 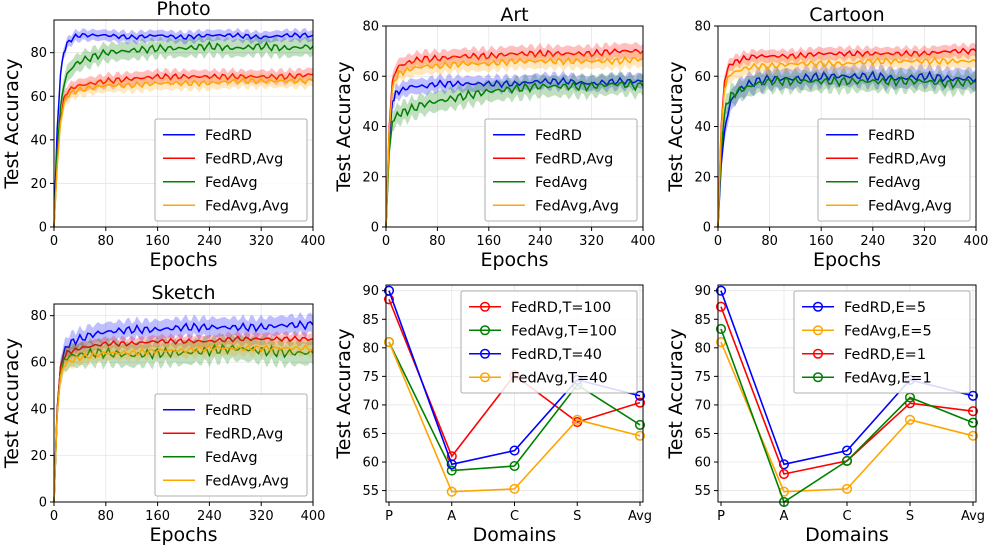 What do you see at coordinates (910, 516) in the screenshot?
I see `x-tick-label: S` at bounding box center [910, 516].